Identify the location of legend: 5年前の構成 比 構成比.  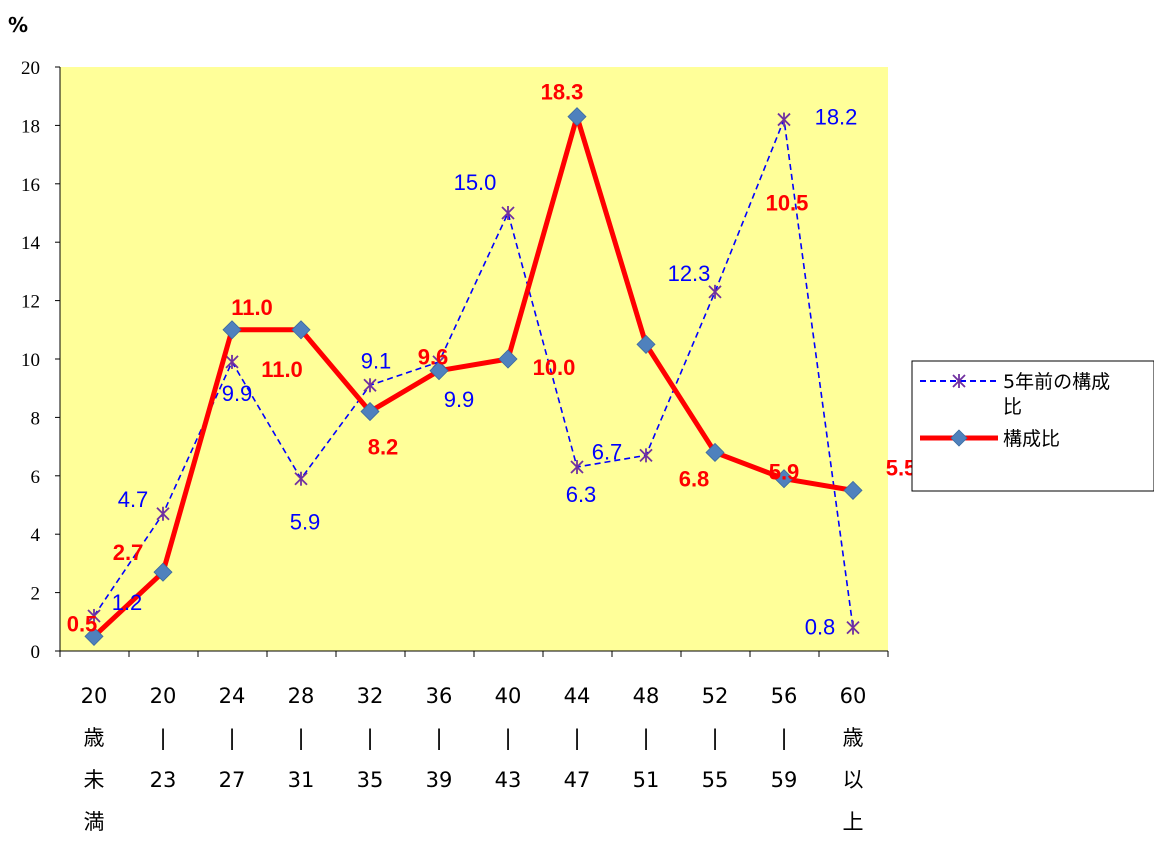
(1033, 426).